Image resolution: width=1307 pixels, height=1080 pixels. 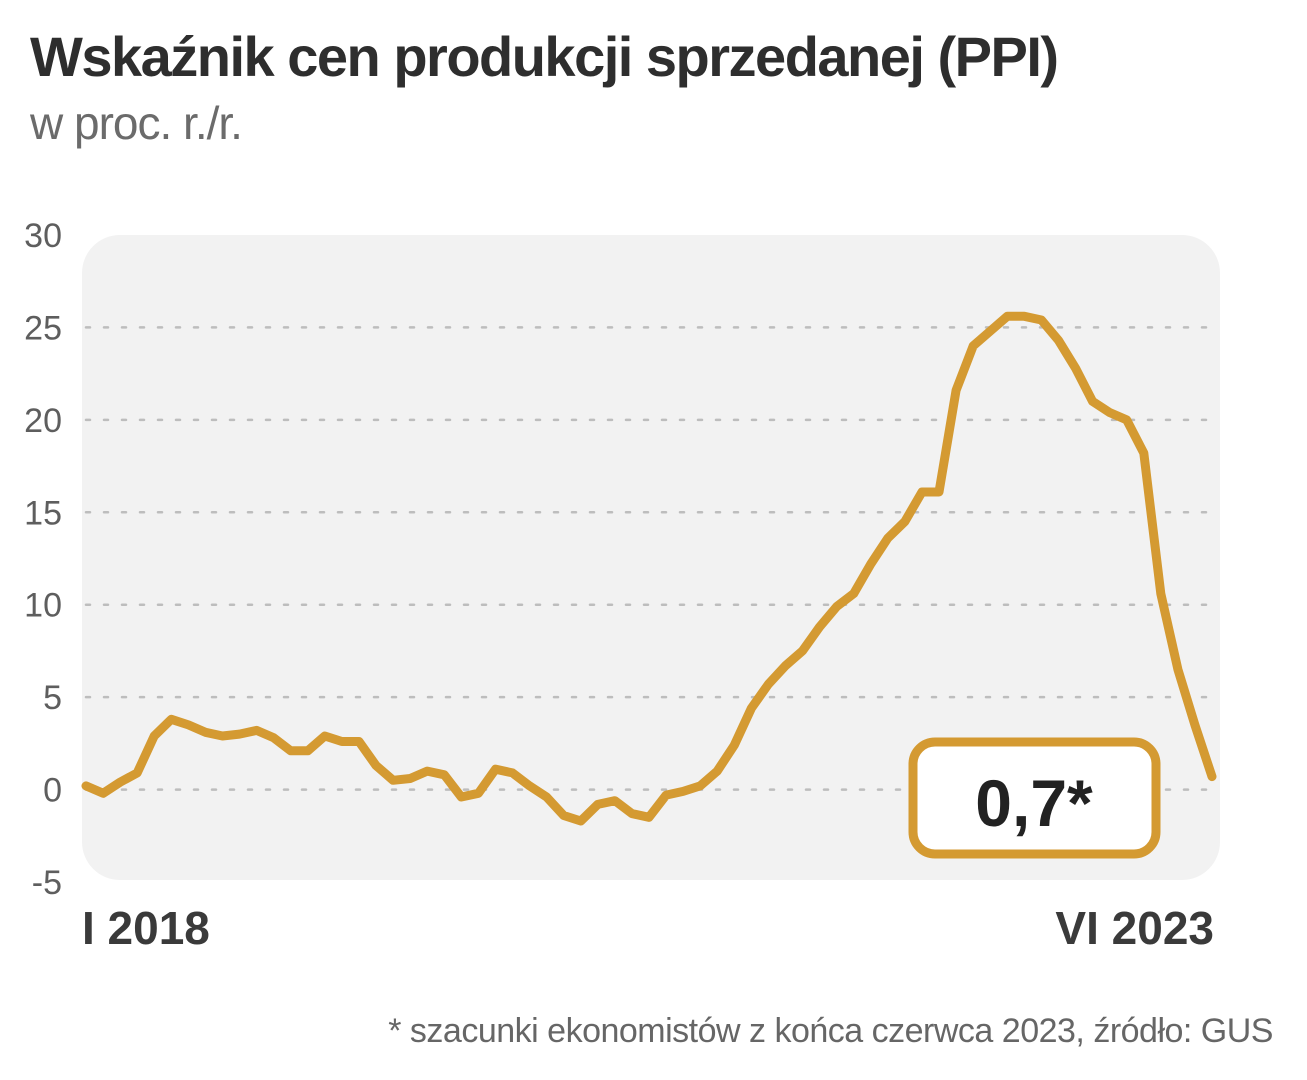 I want to click on value-callout: 0,7*, so click(x=1034, y=798).